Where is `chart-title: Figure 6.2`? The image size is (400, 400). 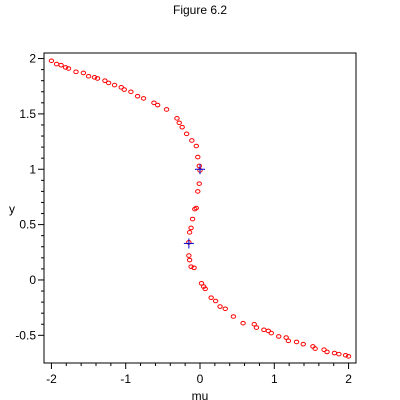 chart-title: Figure 6.2 is located at coordinates (200, 10).